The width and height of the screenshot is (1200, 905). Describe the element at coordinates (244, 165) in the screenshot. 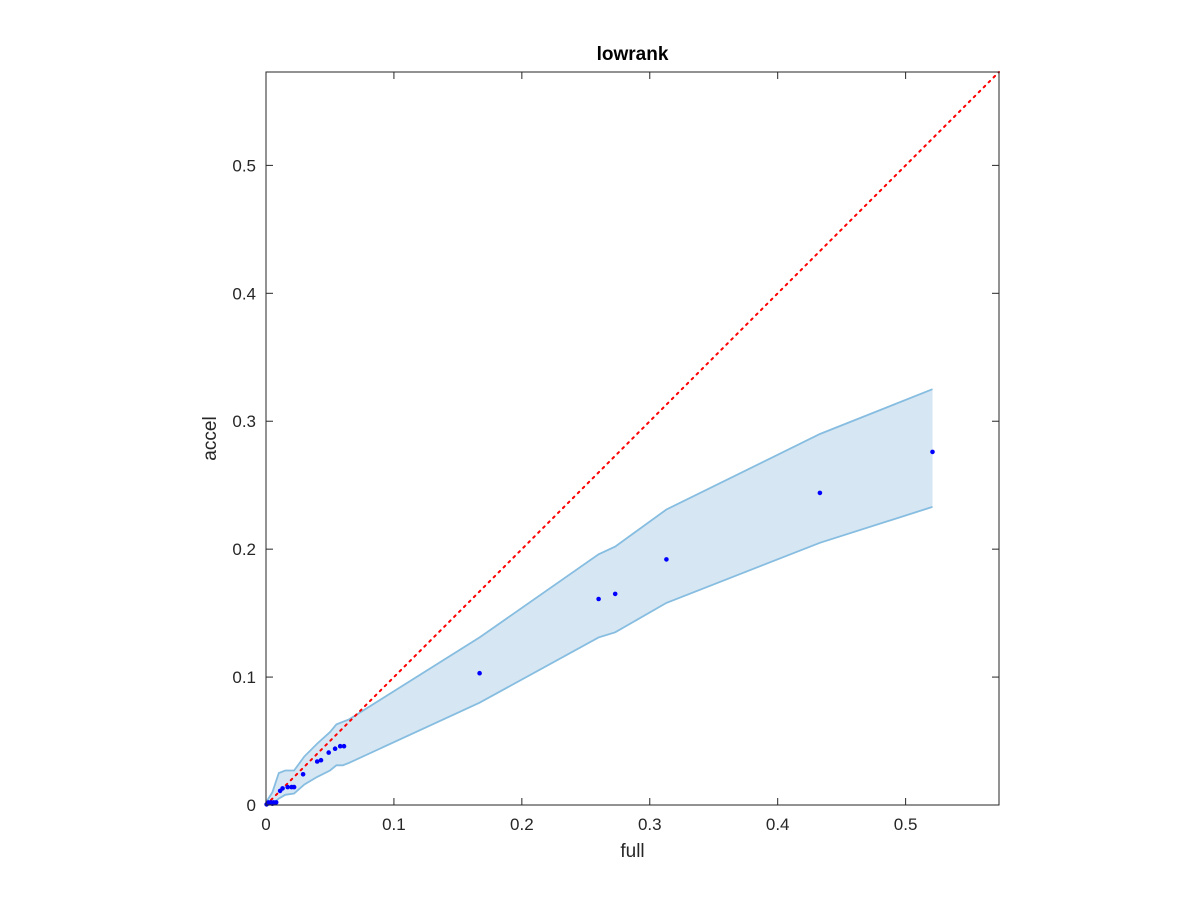

I see `y-tick-label: 0.5` at that location.